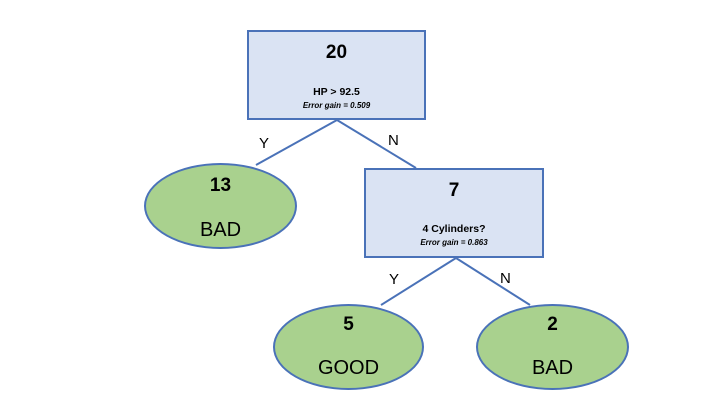 Image resolution: width=720 pixels, height=405 pixels. Describe the element at coordinates (264, 143) in the screenshot. I see `edge-label-root-yes: Y` at that location.